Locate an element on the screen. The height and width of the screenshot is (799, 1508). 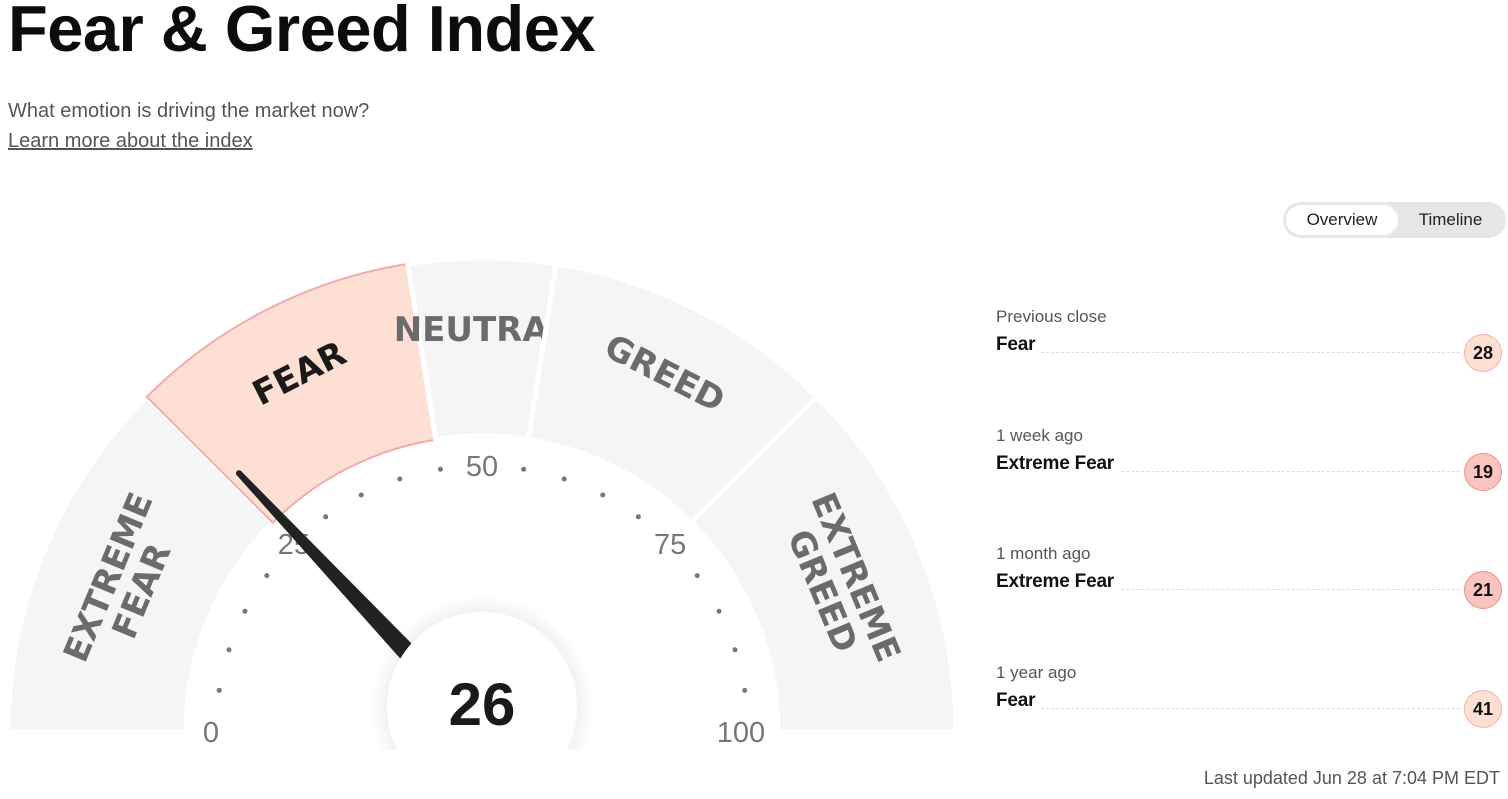
history-item-previous-close: Previous close Fear 28 is located at coordinates (1249, 341).